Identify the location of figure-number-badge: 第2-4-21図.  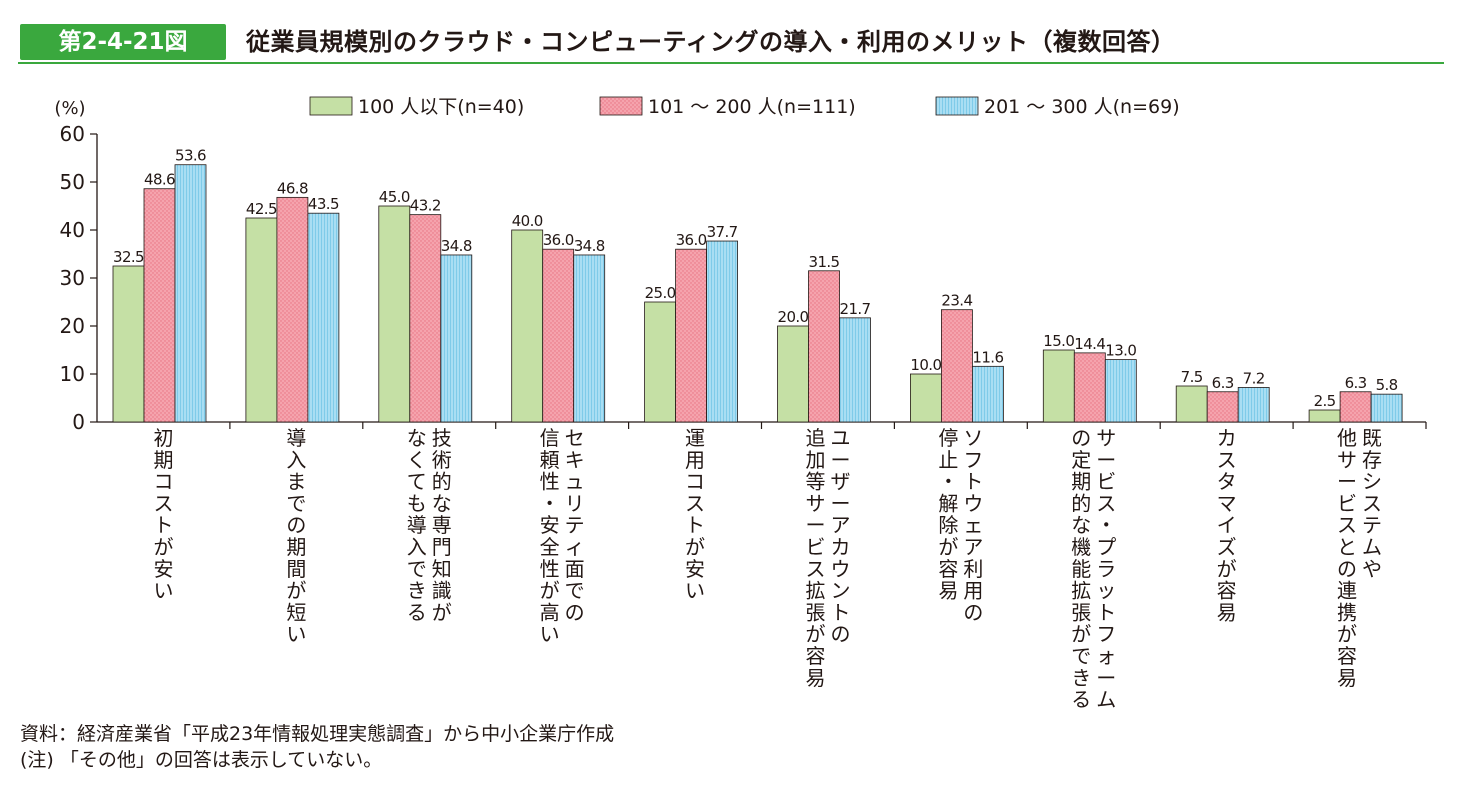
(123, 42).